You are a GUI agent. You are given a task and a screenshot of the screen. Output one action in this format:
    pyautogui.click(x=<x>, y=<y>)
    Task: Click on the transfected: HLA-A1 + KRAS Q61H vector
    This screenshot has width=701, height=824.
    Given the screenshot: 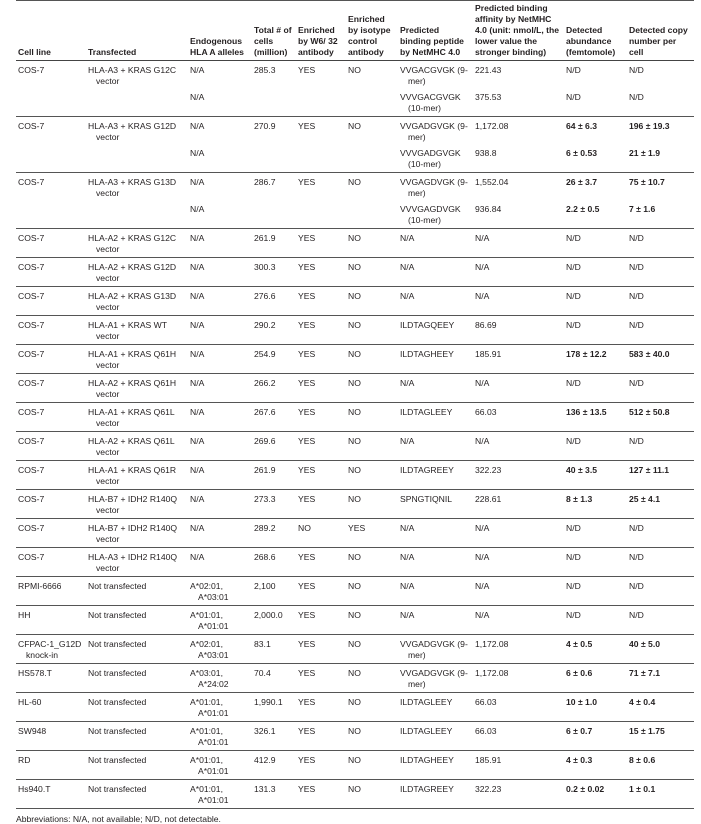 What is the action you would take?
    pyautogui.click(x=137, y=359)
    